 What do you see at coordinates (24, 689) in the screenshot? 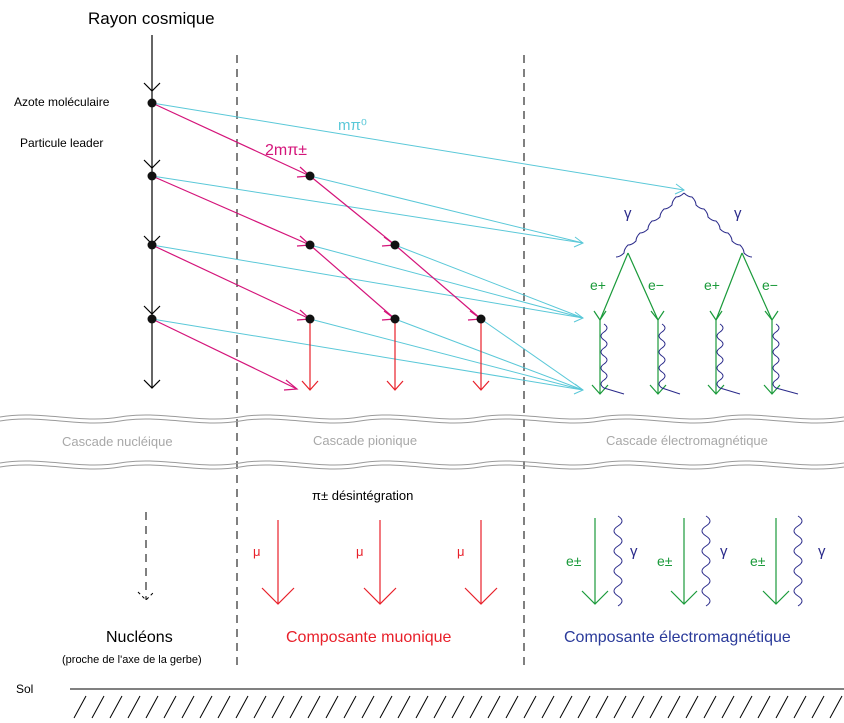
I see `ground-label: Sol` at bounding box center [24, 689].